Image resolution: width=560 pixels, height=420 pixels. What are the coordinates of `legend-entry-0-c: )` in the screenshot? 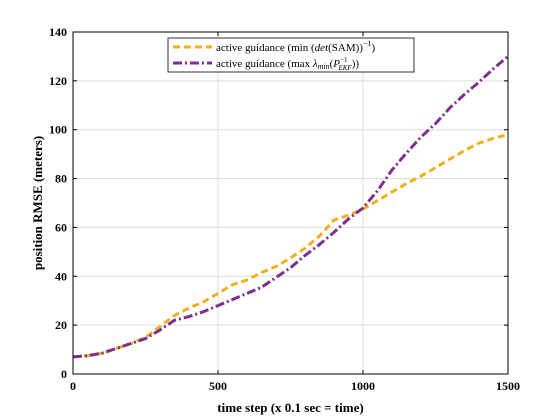 It's located at (373, 48).